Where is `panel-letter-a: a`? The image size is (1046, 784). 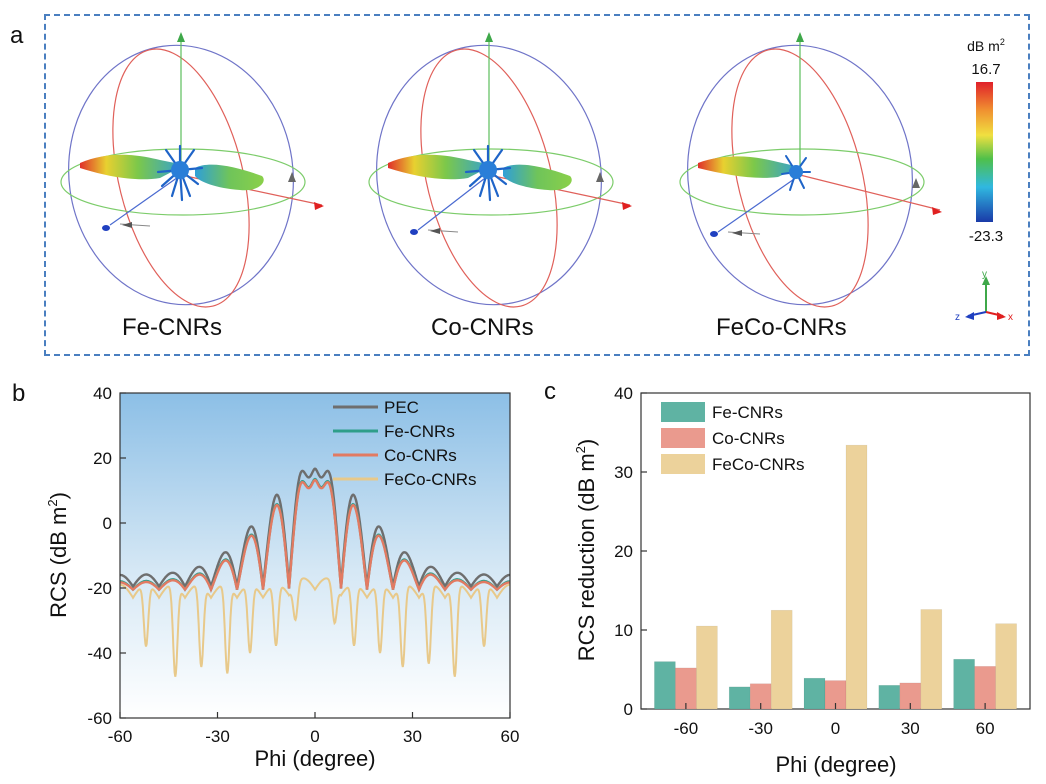 panel-letter-a: a is located at coordinates (17, 35).